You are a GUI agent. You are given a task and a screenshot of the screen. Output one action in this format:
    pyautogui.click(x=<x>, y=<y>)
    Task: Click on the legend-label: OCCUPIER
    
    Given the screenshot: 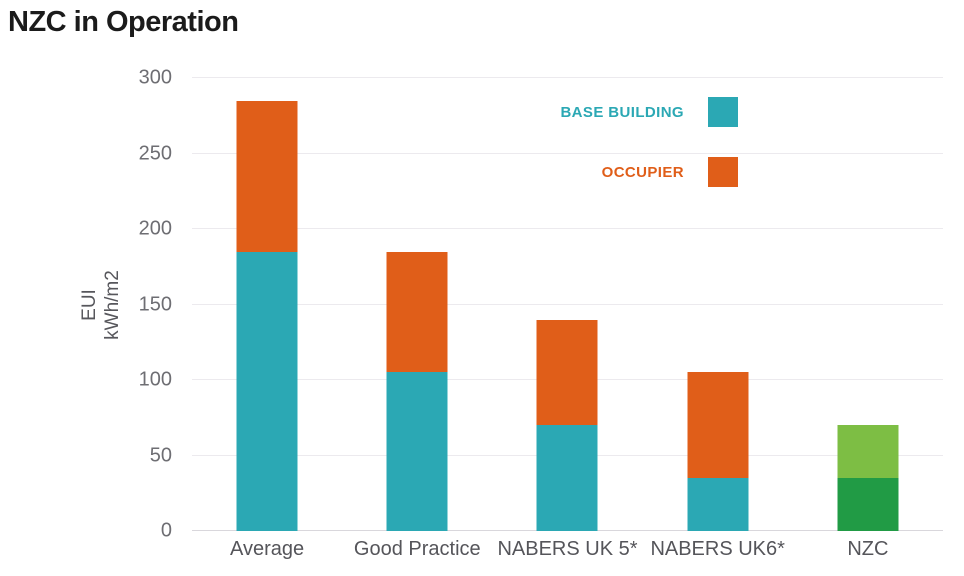 What is the action you would take?
    pyautogui.click(x=642, y=172)
    